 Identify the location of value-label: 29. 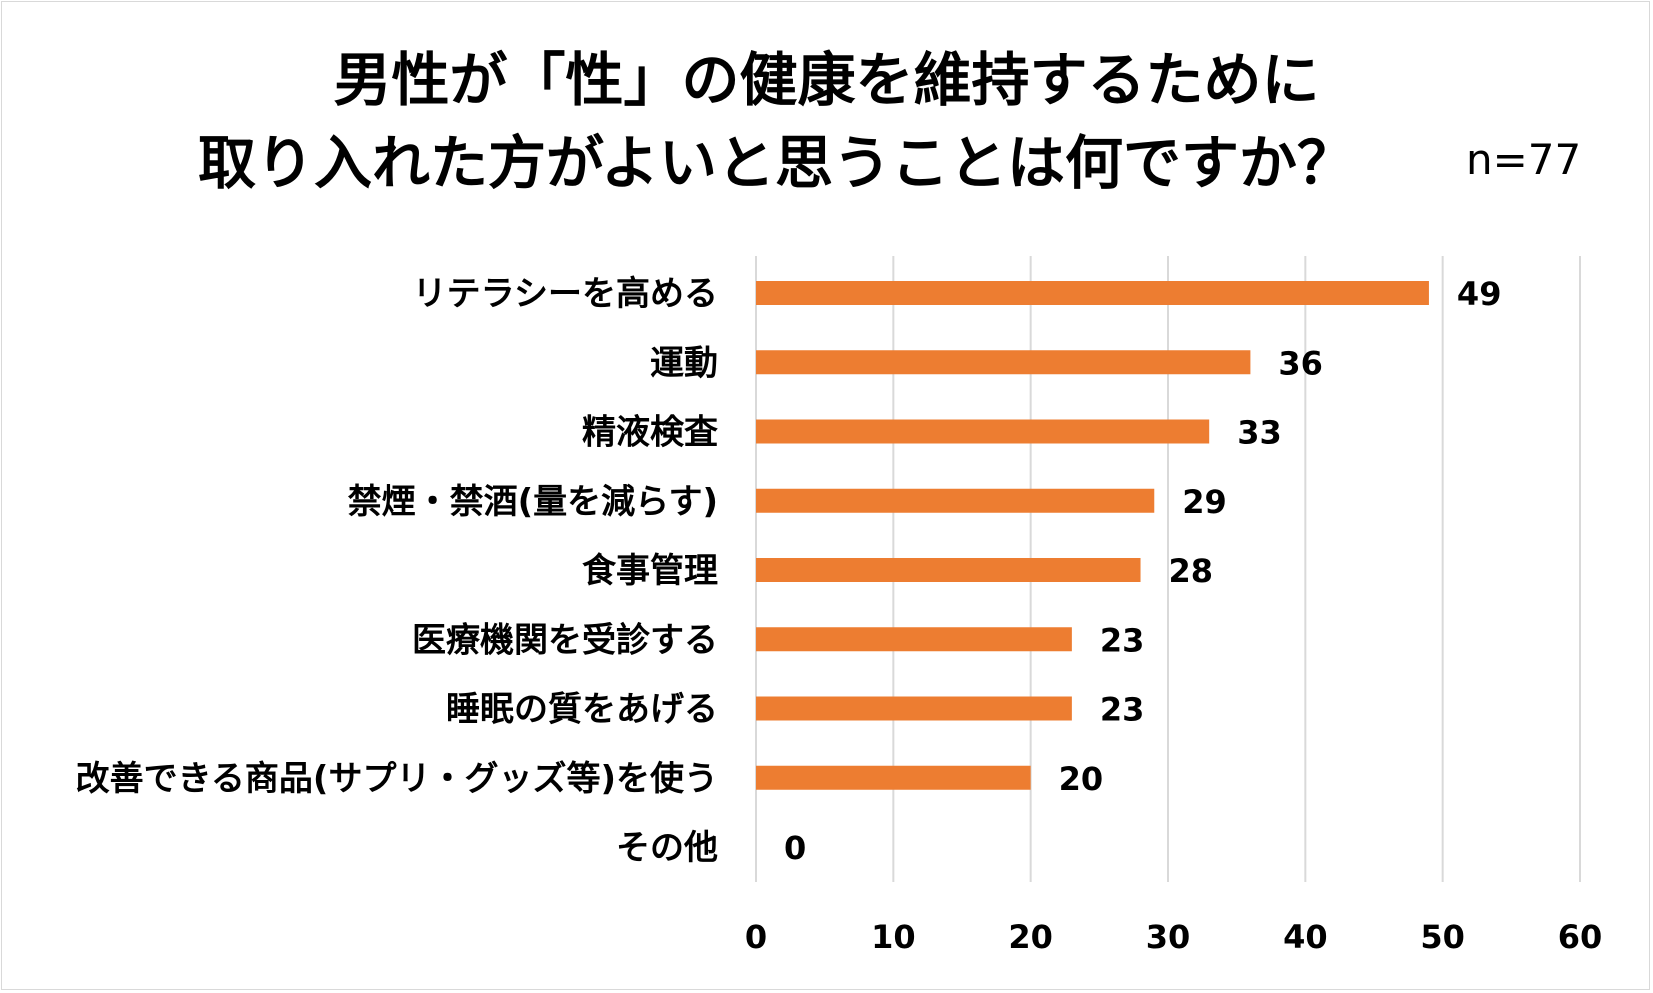
(1204, 502).